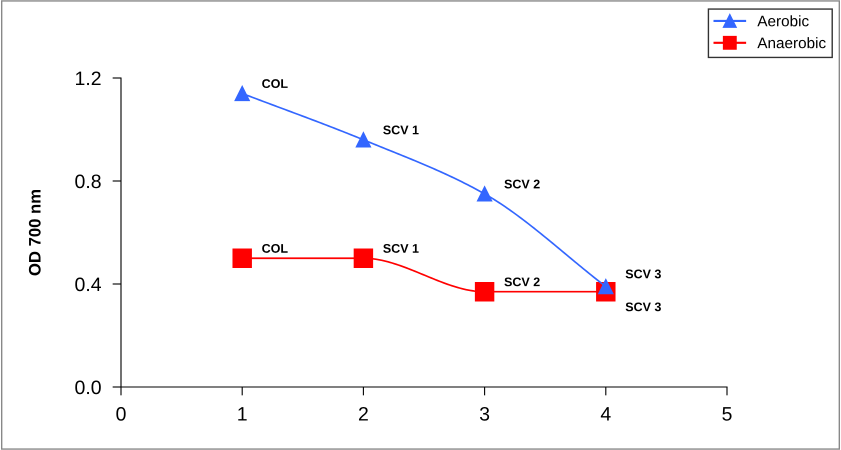 This screenshot has height=450, width=841. Describe the element at coordinates (242, 414) in the screenshot. I see `x-tick-label: 1` at that location.